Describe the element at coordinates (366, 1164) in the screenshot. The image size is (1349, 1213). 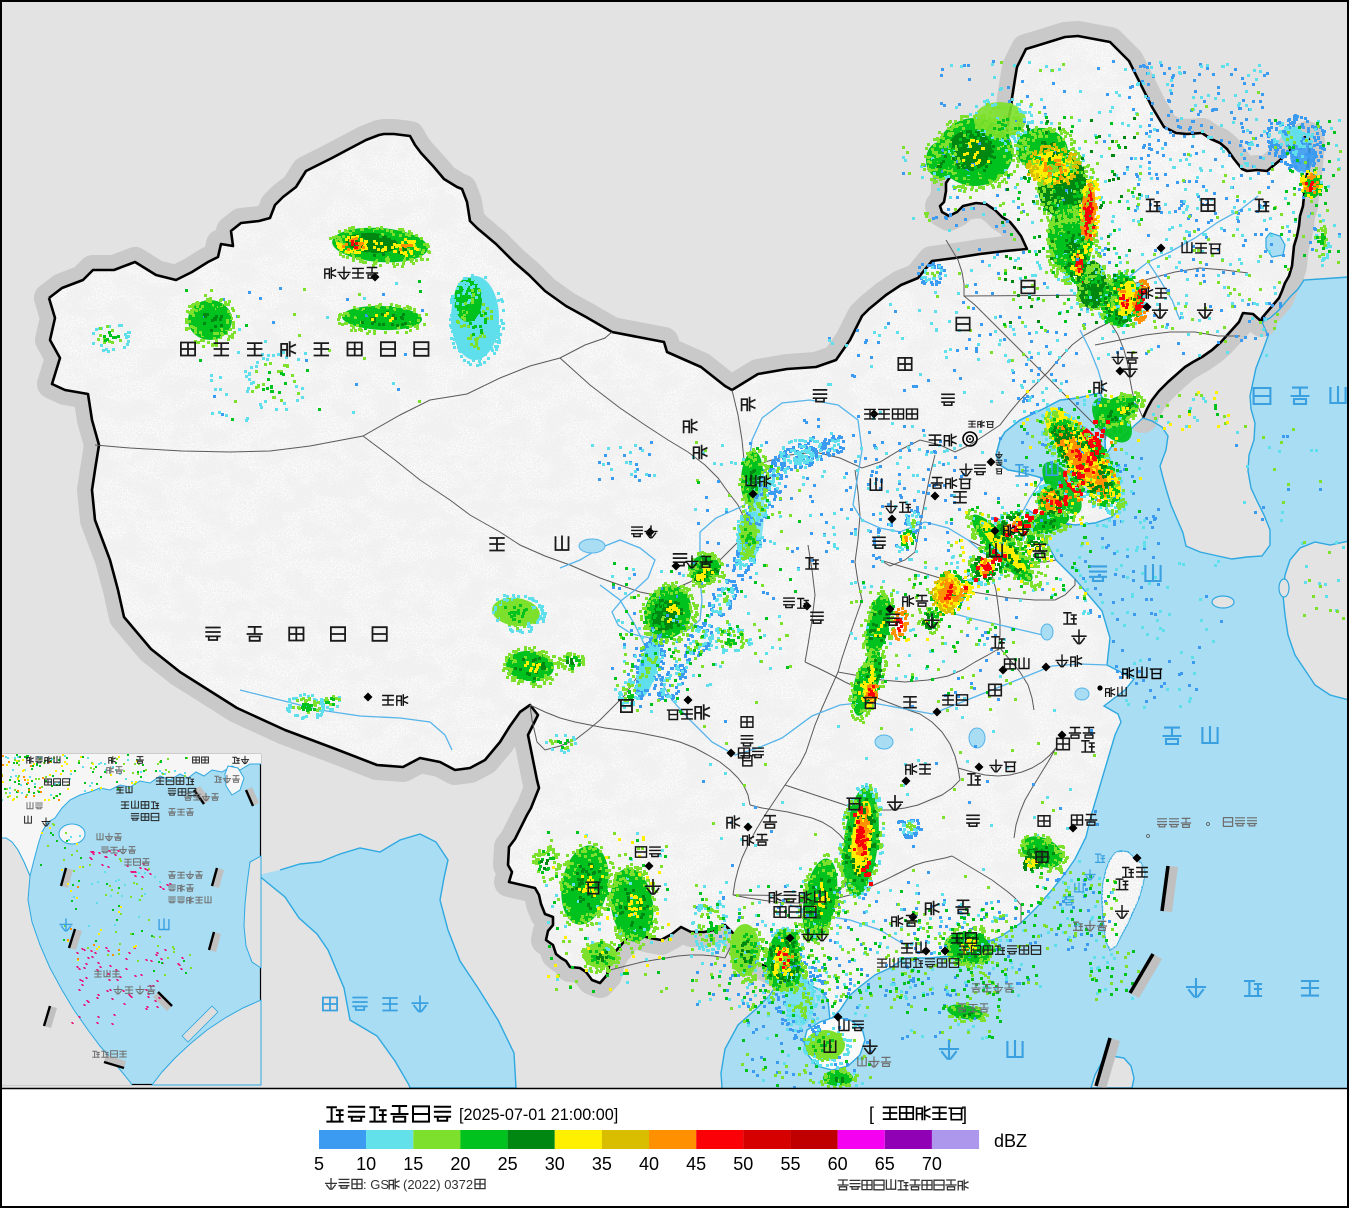
I see `svg-text: 10` at that location.